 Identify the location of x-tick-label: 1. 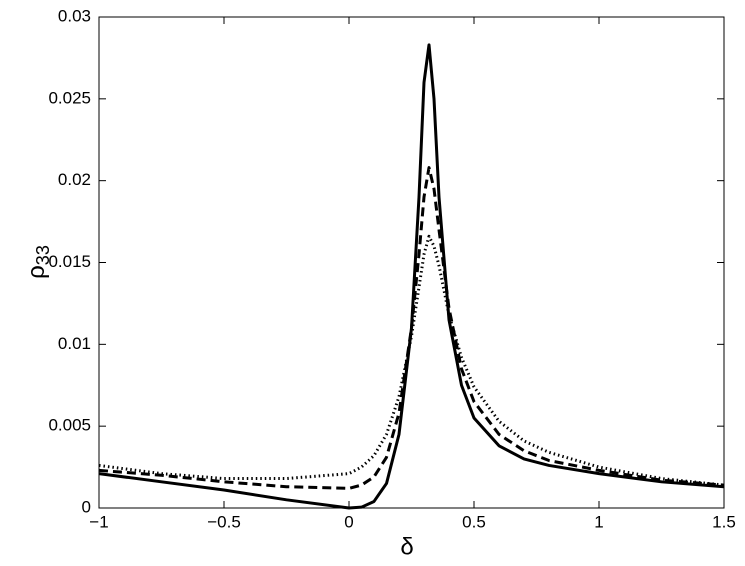
(598, 521).